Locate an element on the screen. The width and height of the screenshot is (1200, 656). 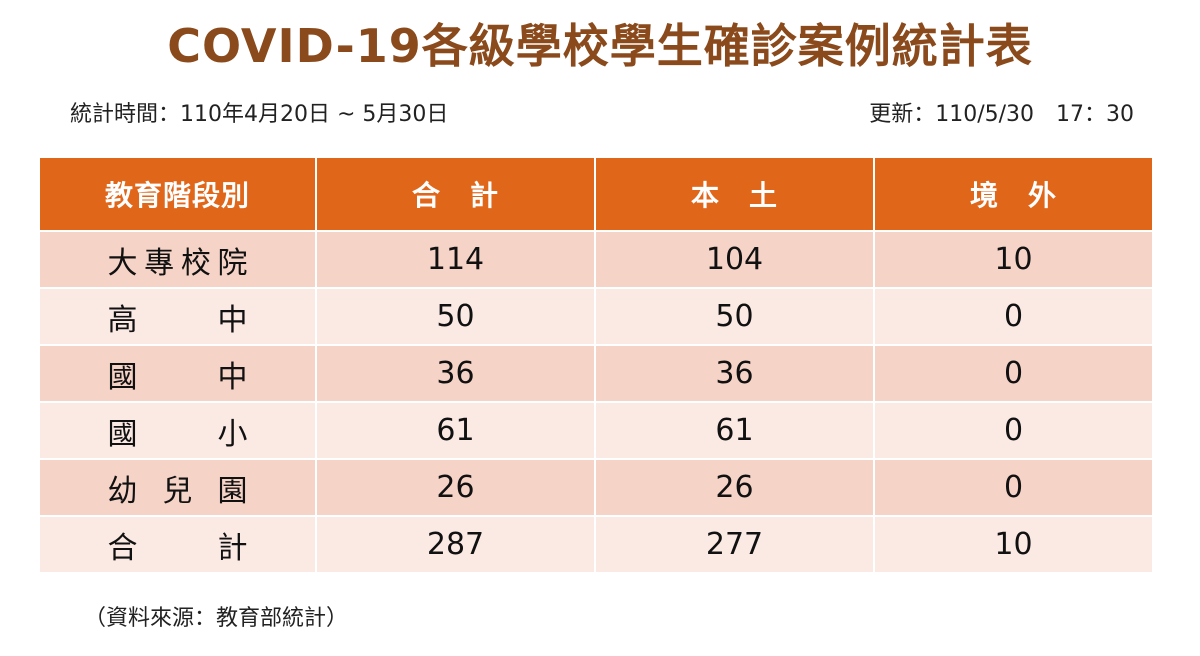
row-level-label: 幼 兒 園 is located at coordinates (177, 491).